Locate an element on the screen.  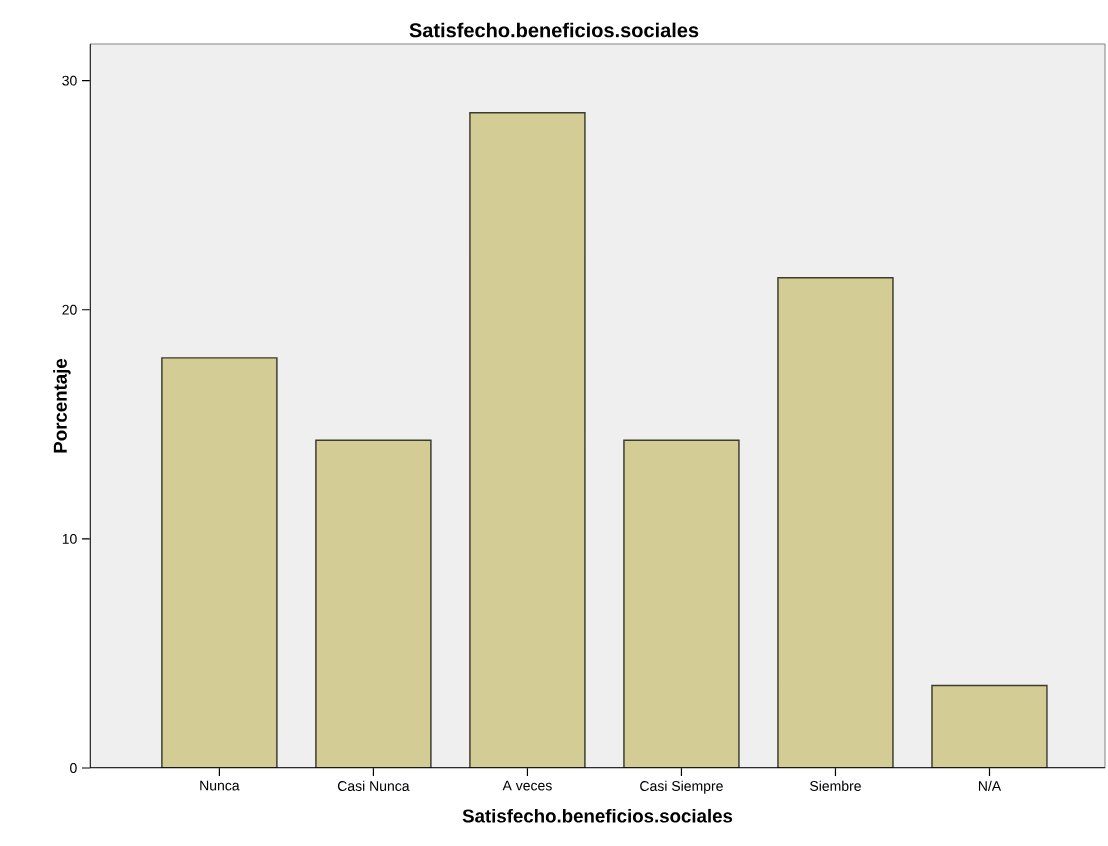
x-tick-label: N/A is located at coordinates (990, 785).